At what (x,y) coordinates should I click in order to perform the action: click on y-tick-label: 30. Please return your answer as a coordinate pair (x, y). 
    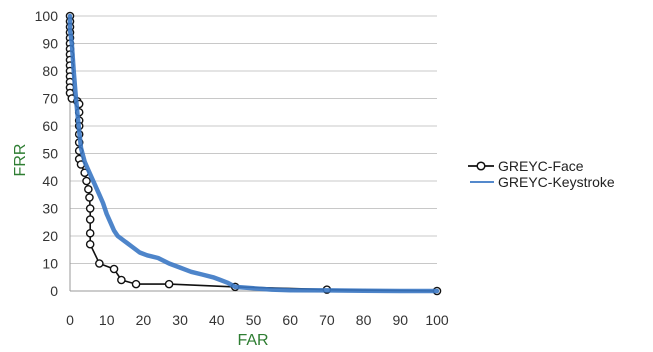
    Looking at the image, I should click on (50, 209).